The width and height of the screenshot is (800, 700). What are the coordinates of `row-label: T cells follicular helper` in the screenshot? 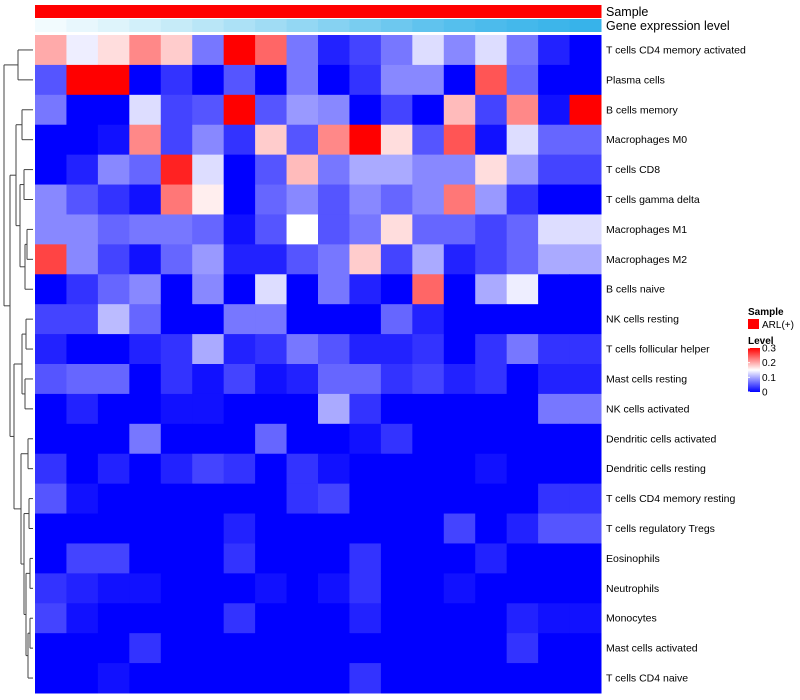 It's located at (658, 350).